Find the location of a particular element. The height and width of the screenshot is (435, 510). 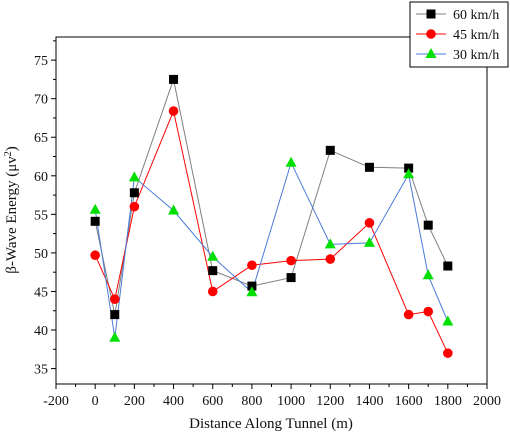

x-tick-label: -200 is located at coordinates (56, 401).